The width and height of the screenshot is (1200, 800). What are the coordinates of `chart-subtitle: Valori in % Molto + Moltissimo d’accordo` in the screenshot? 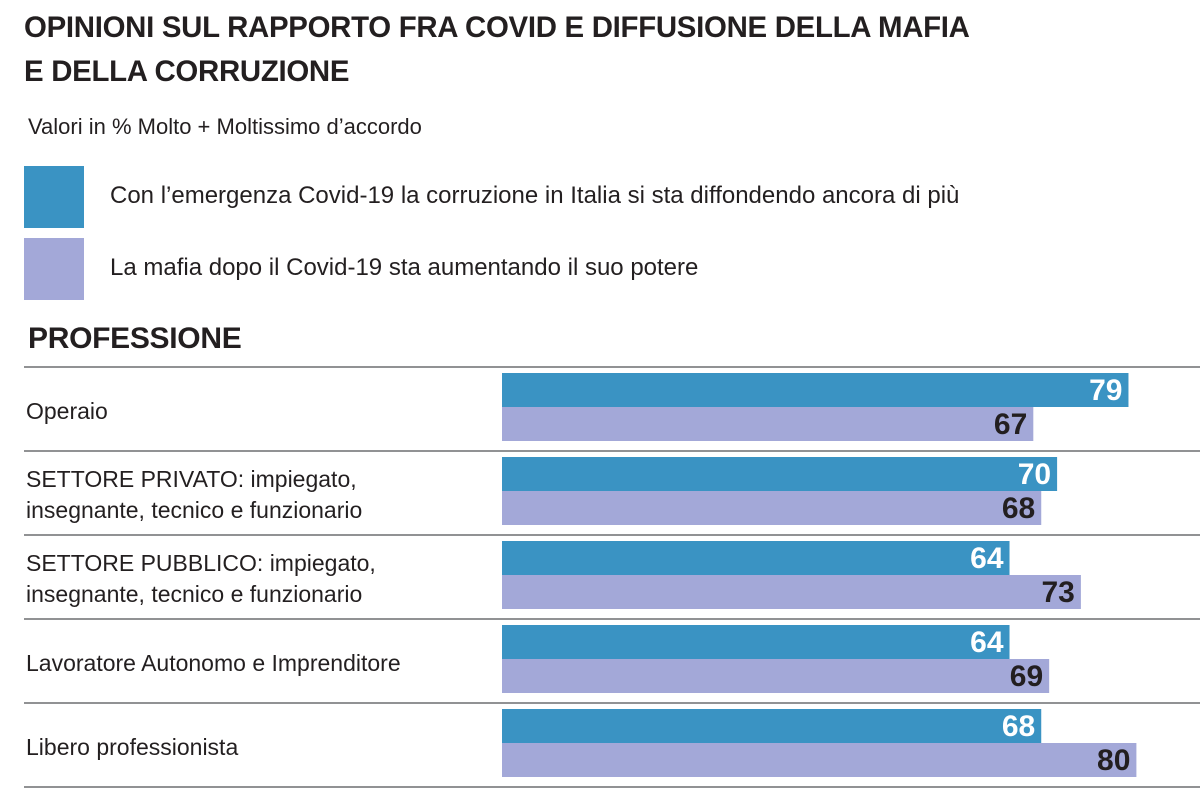 It's located at (225, 126).